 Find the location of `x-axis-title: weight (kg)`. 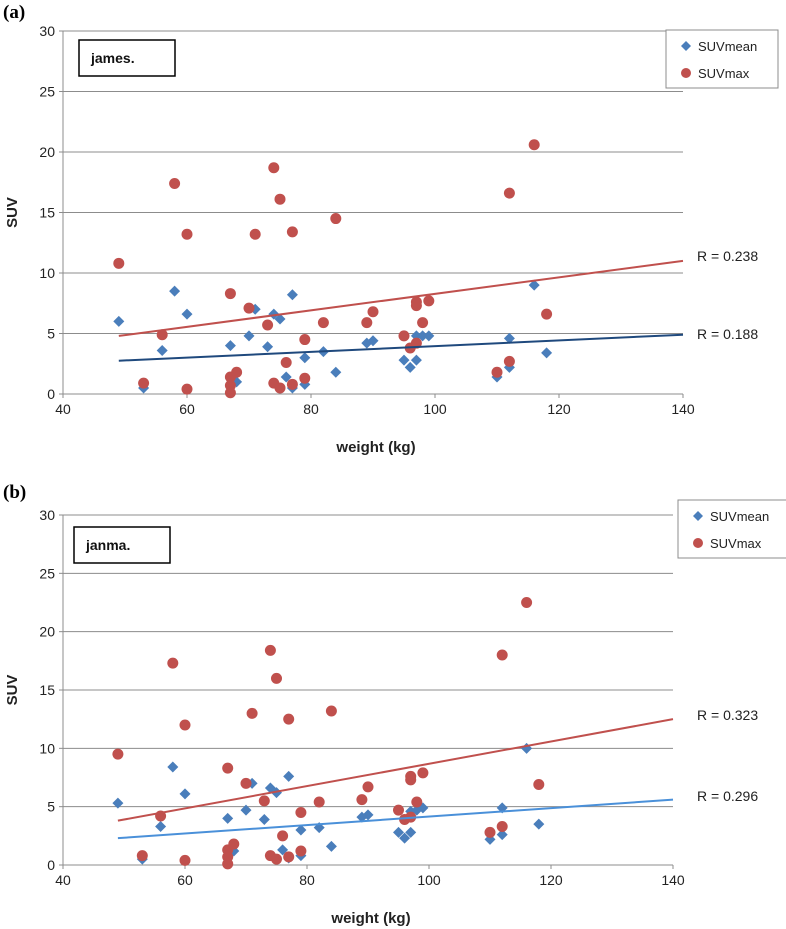

x-axis-title: weight (kg) is located at coordinates (370, 918).